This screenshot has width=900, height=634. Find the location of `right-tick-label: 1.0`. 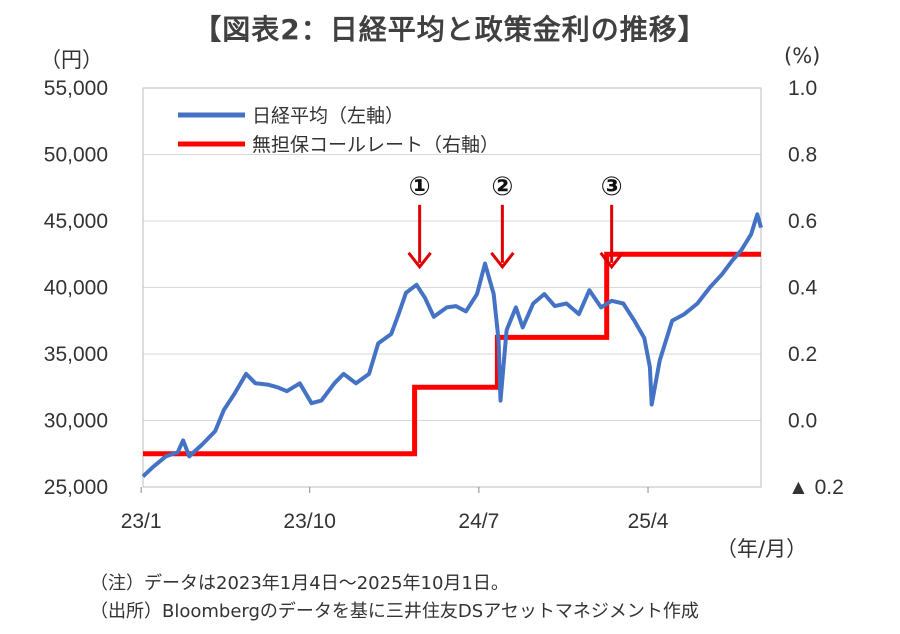

right-tick-label: 1.0 is located at coordinates (802, 88).